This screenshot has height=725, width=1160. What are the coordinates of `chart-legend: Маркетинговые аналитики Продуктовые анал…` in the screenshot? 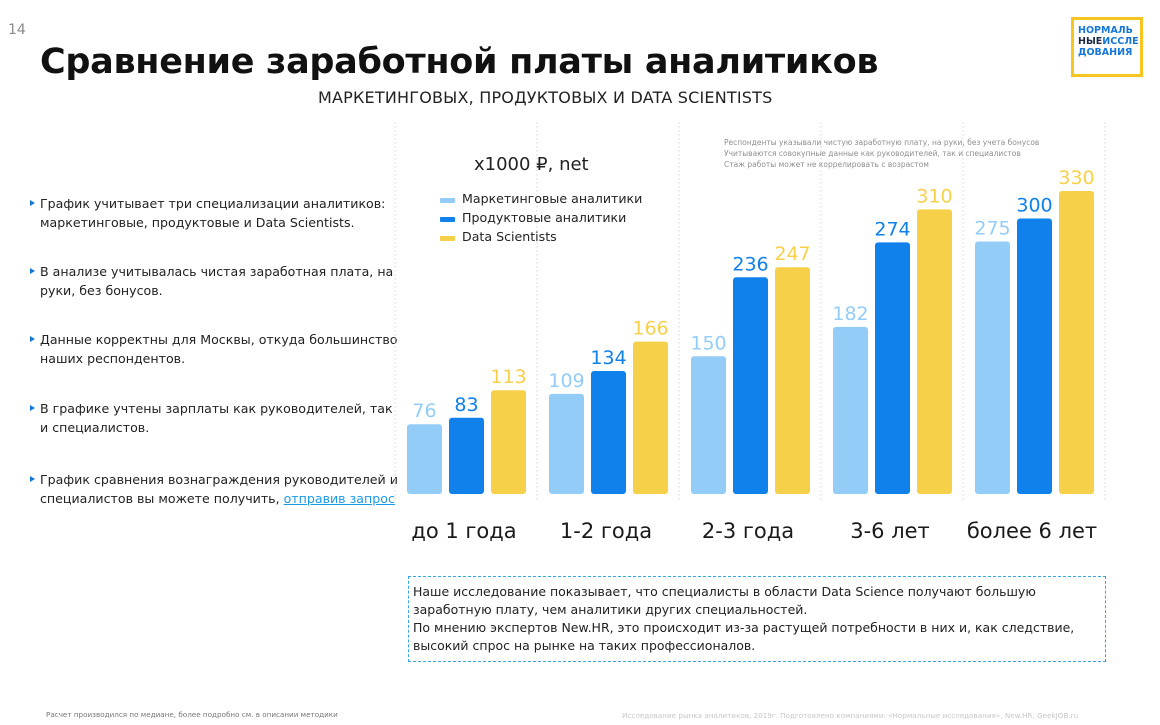 It's located at (541, 219).